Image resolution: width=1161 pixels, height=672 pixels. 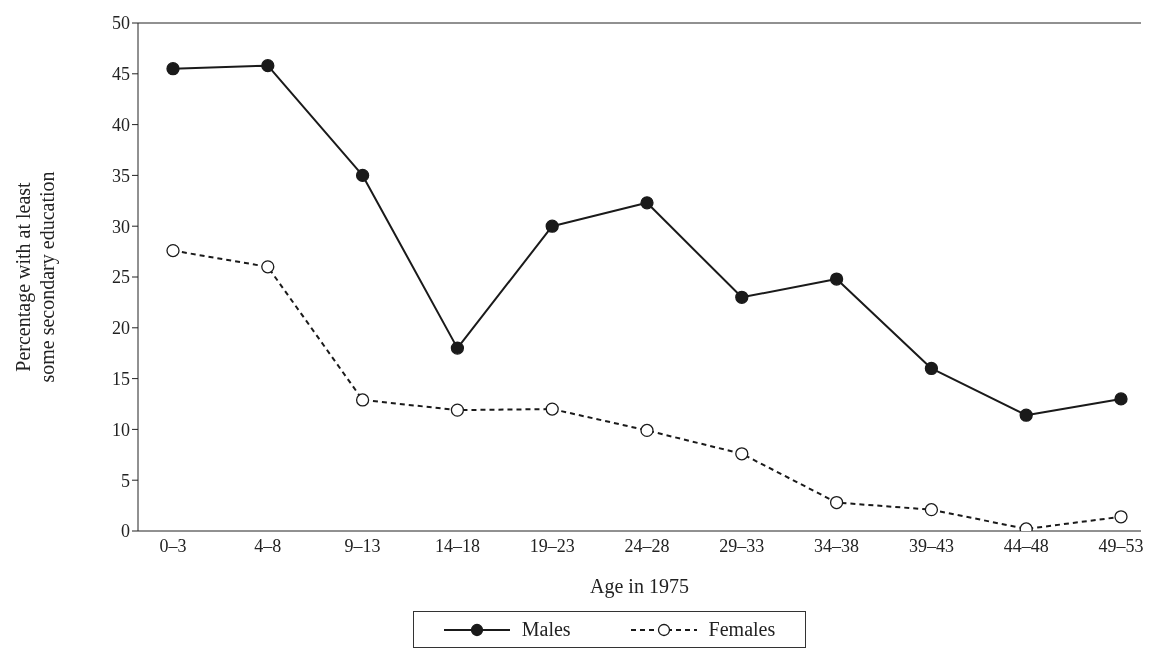 I want to click on x-tick-label: 34–38, so click(x=837, y=545).